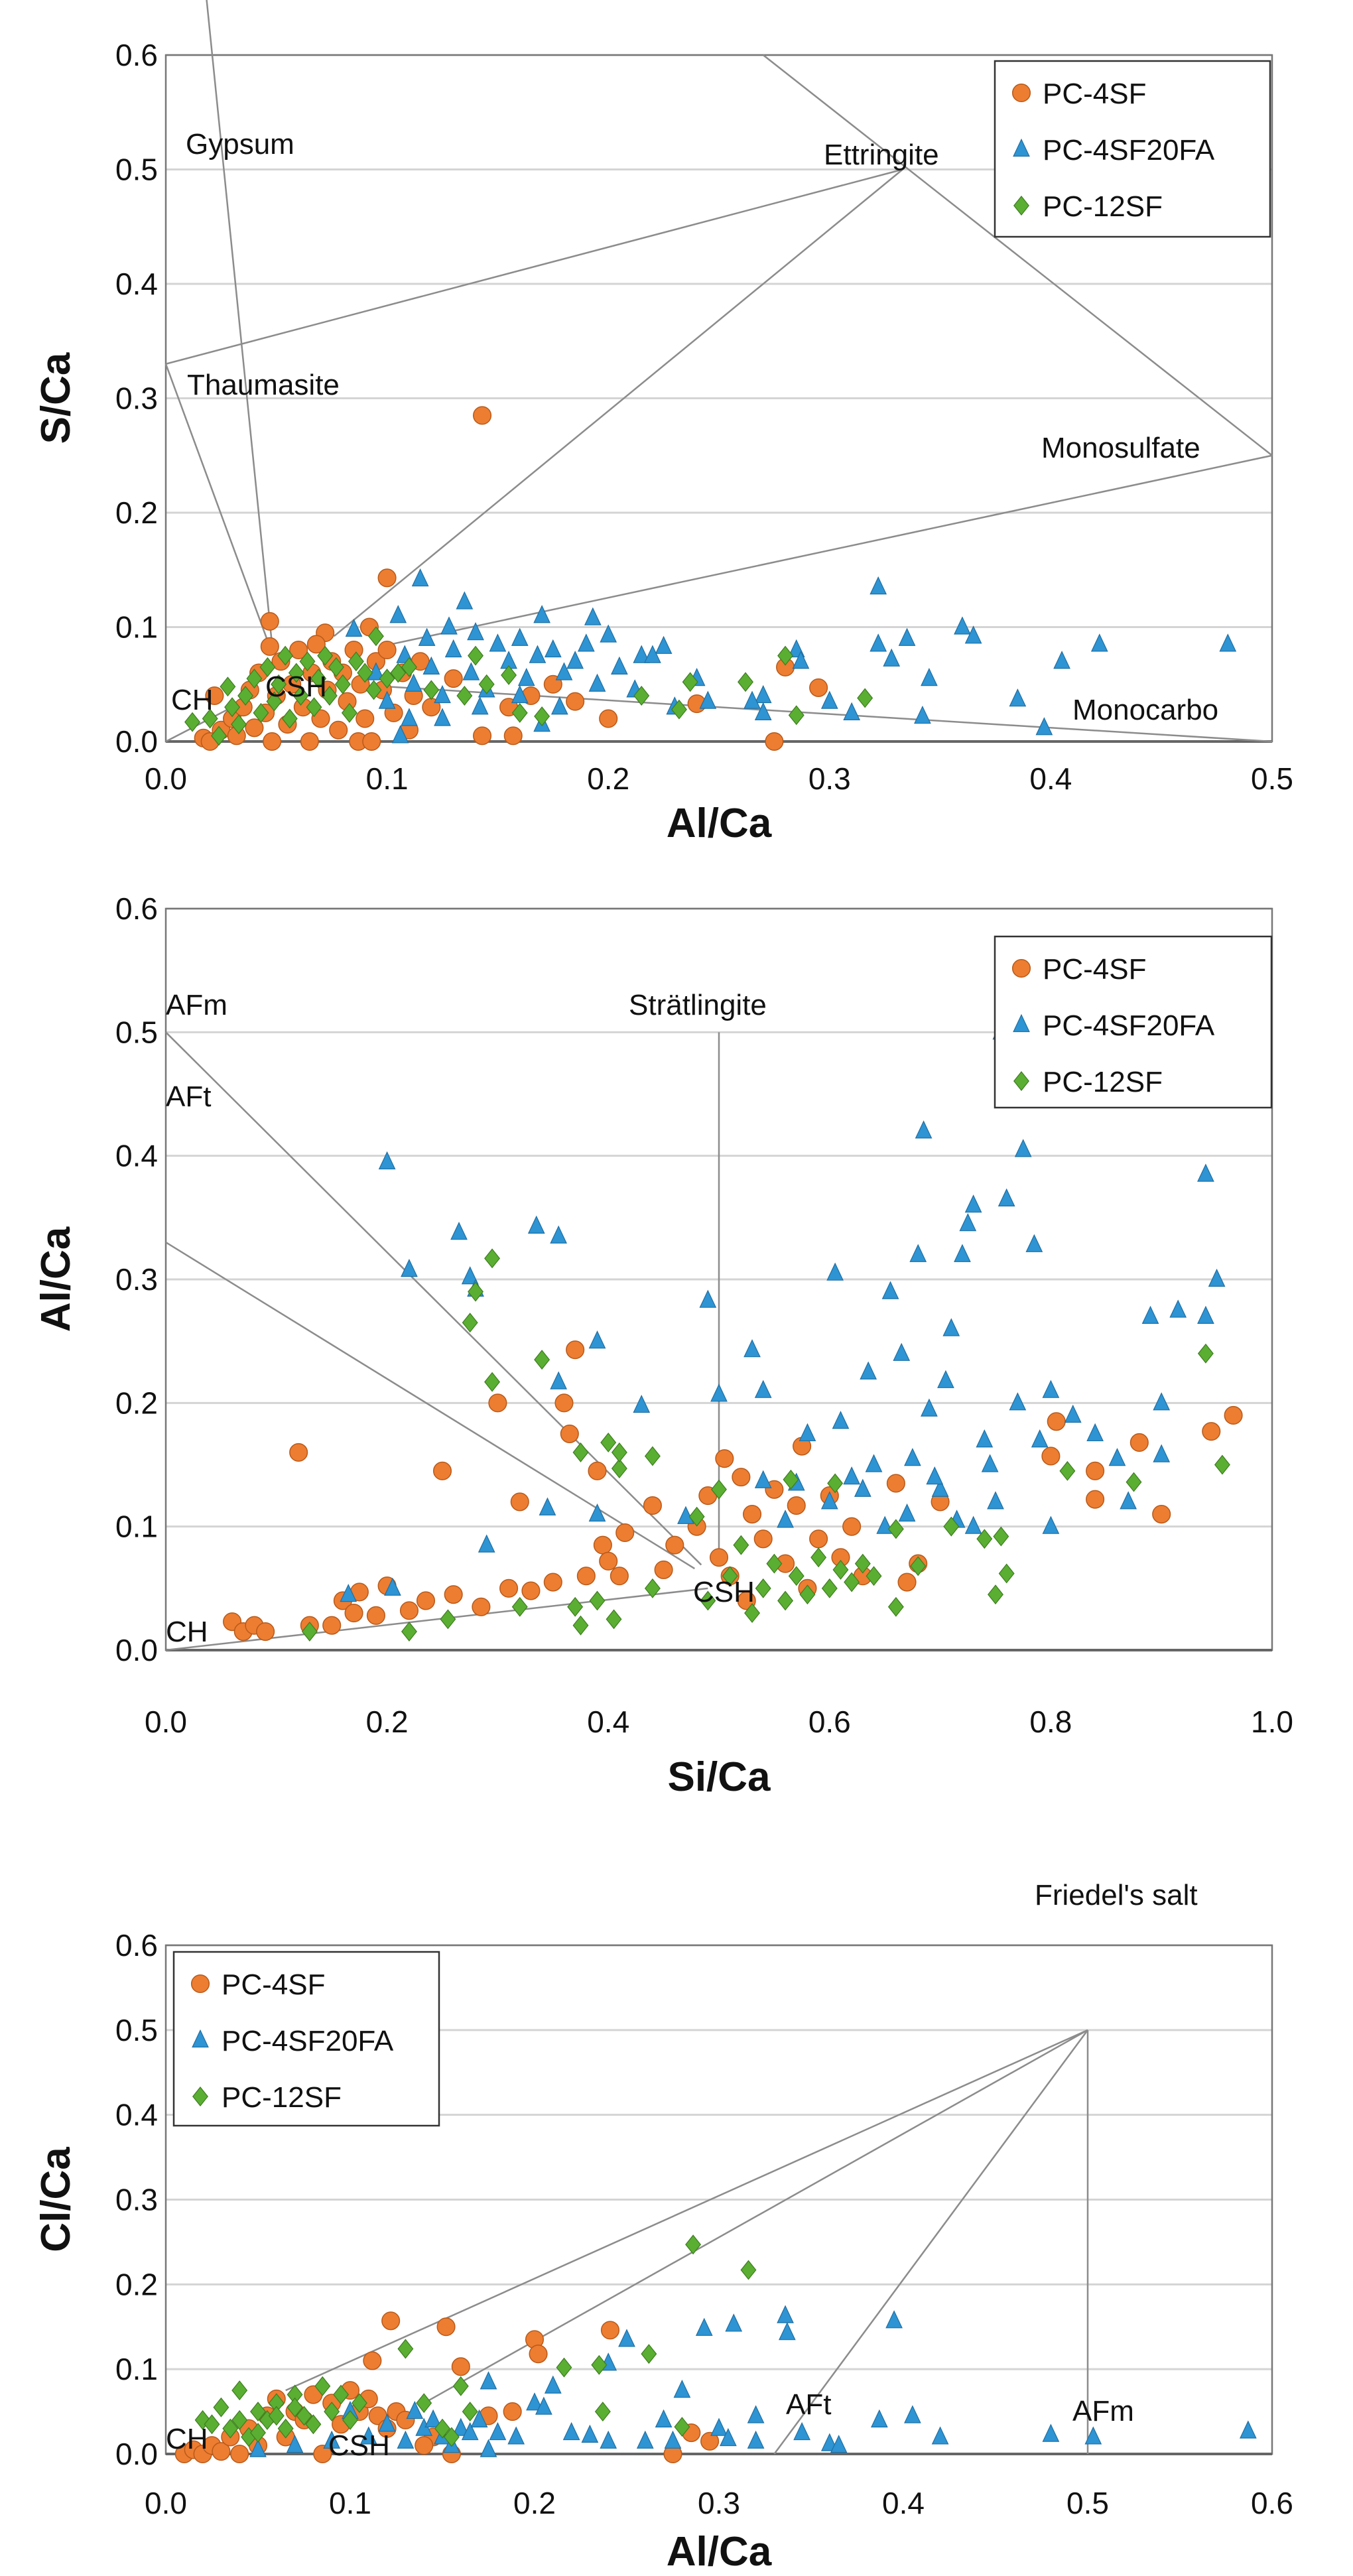  I want to click on y-tick-label: 0.2, so click(136, 2284).